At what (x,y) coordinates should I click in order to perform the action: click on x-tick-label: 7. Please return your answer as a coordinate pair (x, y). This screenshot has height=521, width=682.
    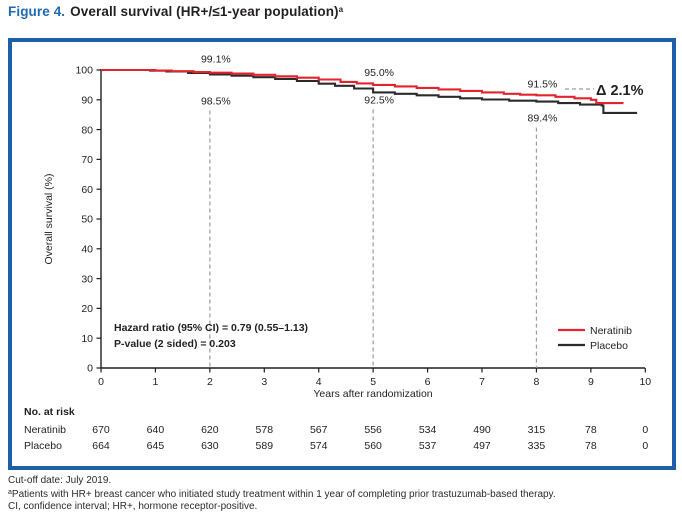
    Looking at the image, I should click on (482, 382).